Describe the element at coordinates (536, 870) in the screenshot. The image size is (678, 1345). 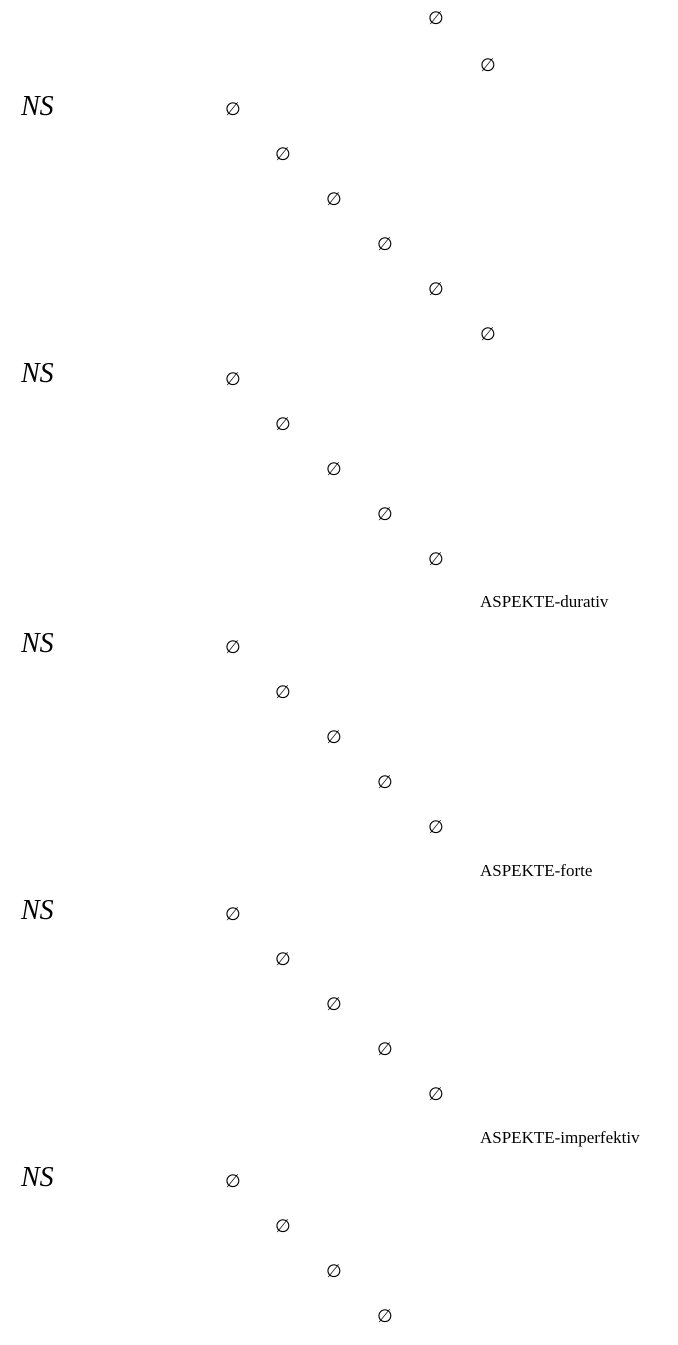
I see `aspekte-forte-label: ASPEKTE-forte` at that location.